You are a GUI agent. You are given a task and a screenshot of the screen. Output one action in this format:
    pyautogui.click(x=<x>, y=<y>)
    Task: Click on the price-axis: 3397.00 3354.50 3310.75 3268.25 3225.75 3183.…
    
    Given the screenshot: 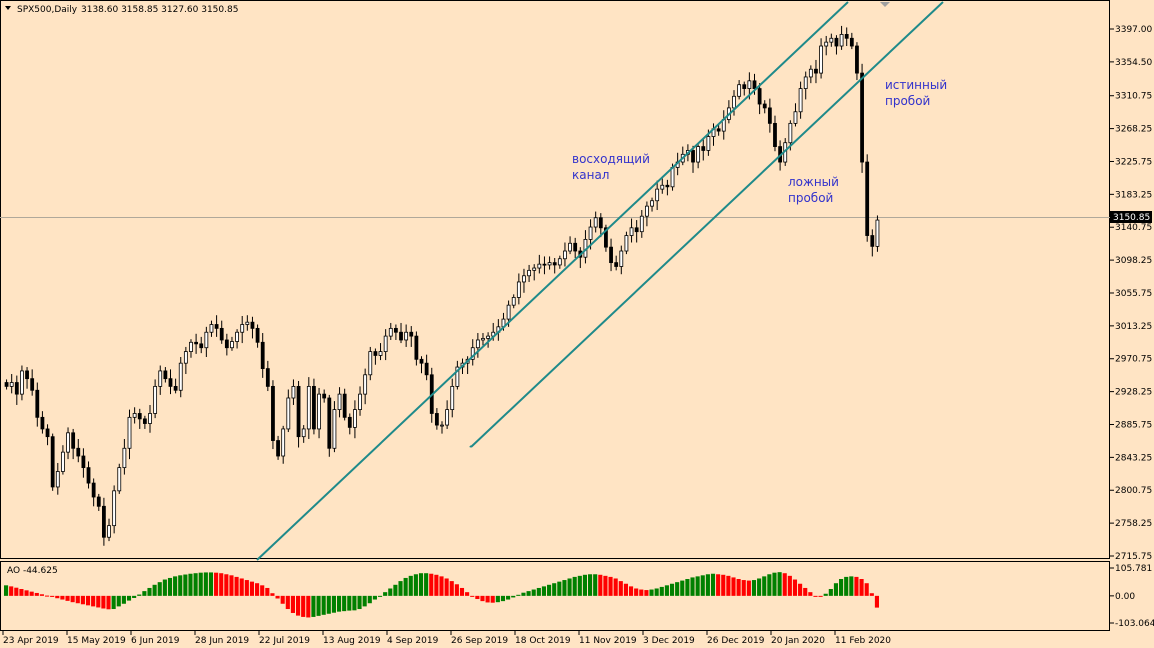 What is the action you would take?
    pyautogui.click(x=1131, y=293)
    